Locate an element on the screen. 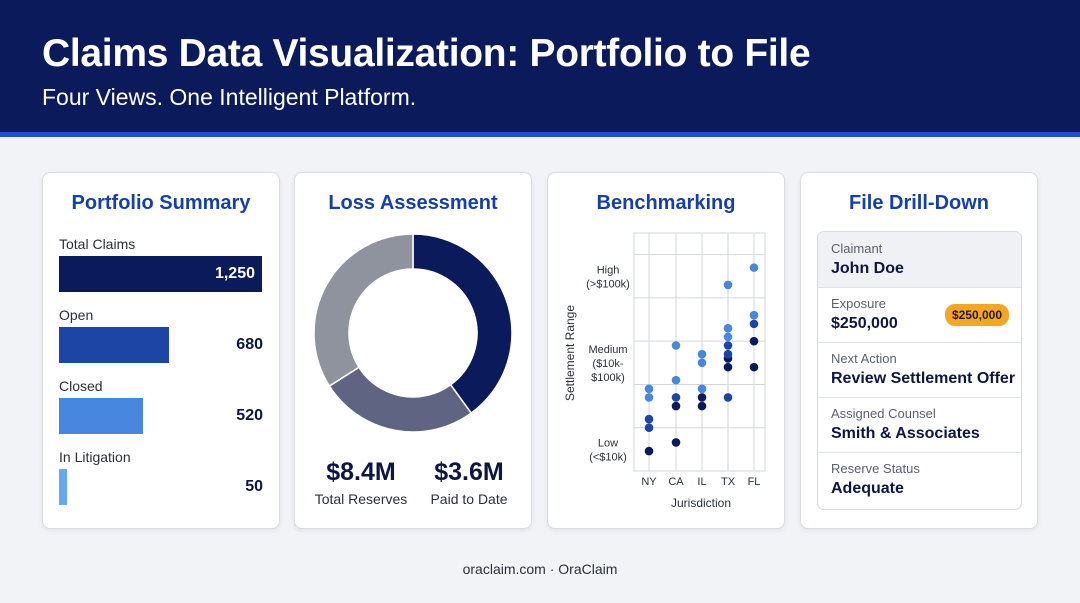 The image size is (1080, 603). bar-value-total-claims: 1,250 is located at coordinates (234, 273).